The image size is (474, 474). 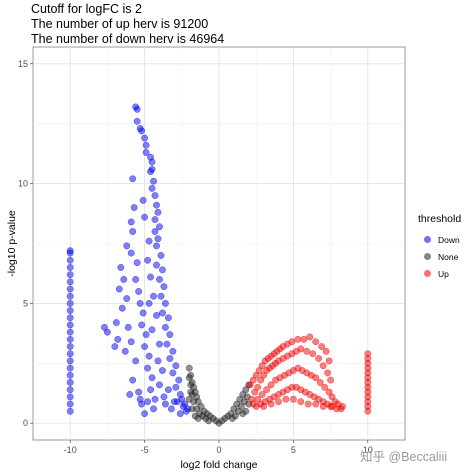 I want to click on y-axis-label: -log10 p-value, so click(x=12, y=243).